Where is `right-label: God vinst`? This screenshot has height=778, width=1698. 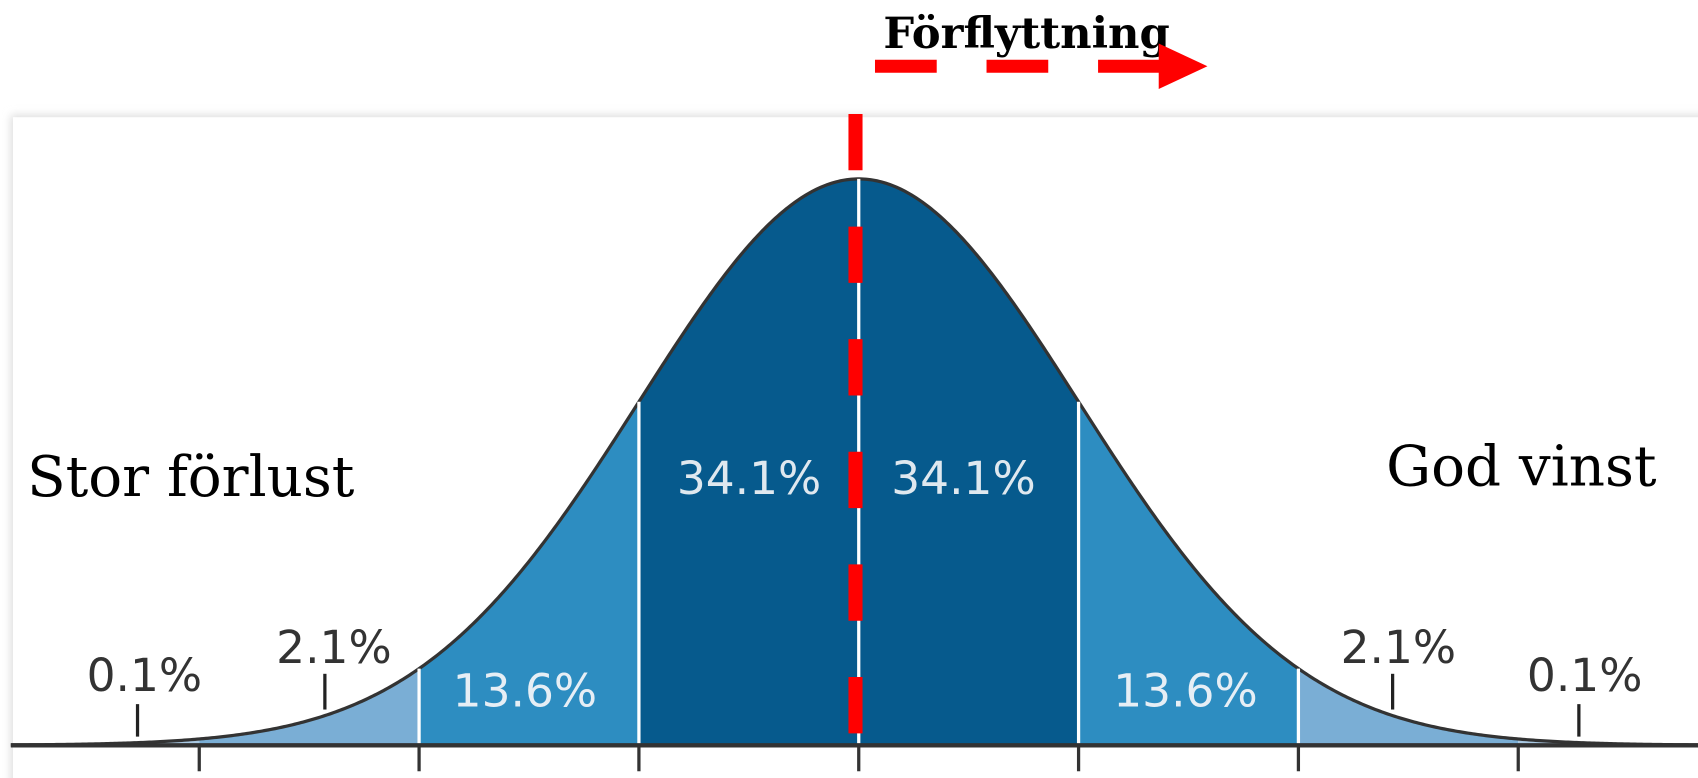
right-label: God vinst is located at coordinates (1521, 466).